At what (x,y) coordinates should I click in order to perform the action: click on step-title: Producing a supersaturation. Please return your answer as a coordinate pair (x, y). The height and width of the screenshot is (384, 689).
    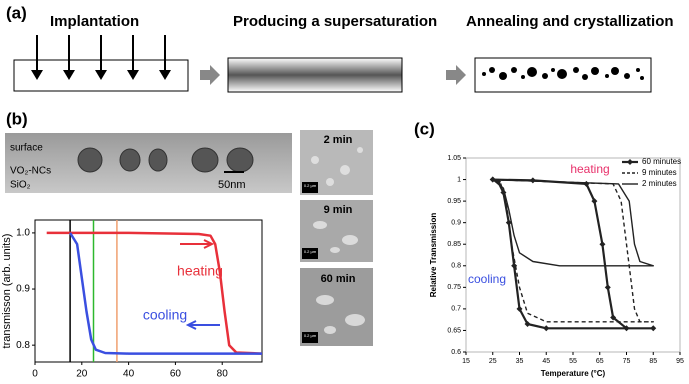
    Looking at the image, I should click on (335, 21).